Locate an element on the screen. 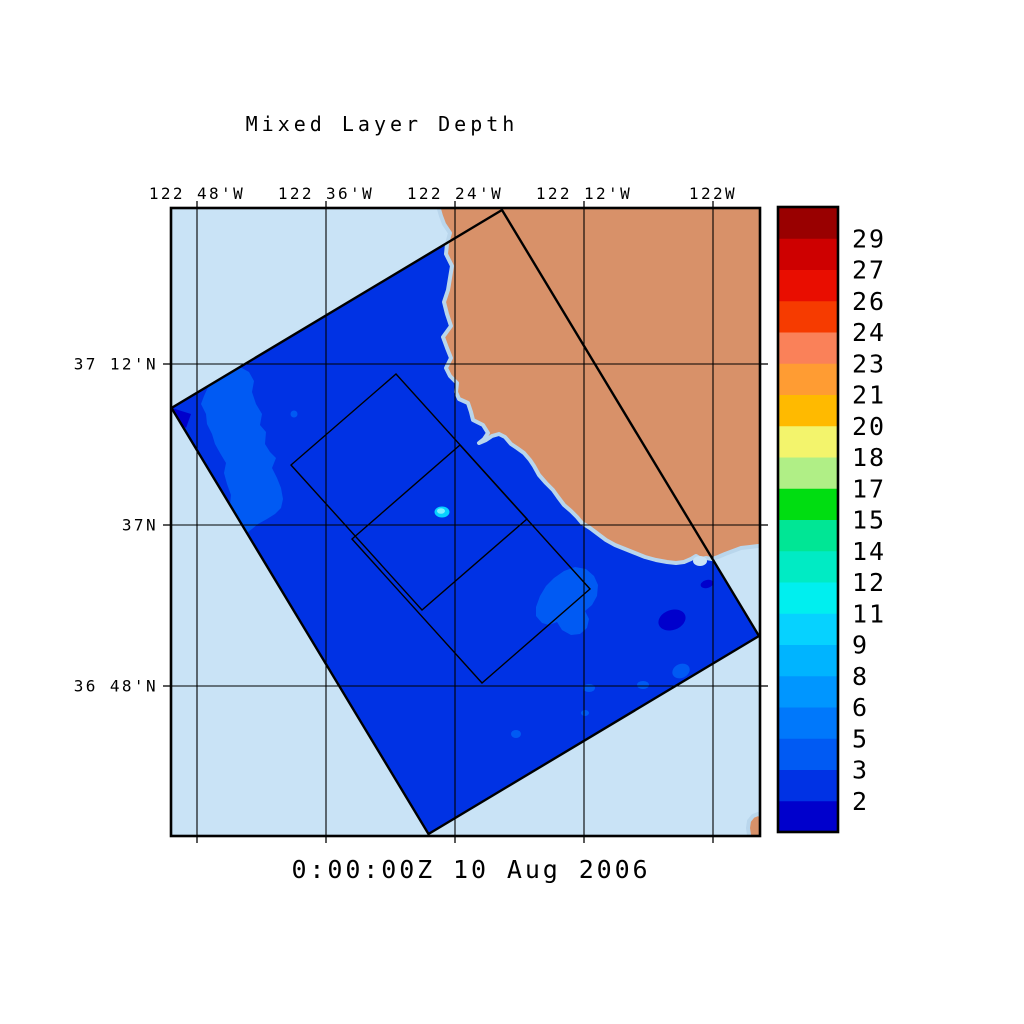  colorbar-tick-label: 17 is located at coordinates (869, 488).